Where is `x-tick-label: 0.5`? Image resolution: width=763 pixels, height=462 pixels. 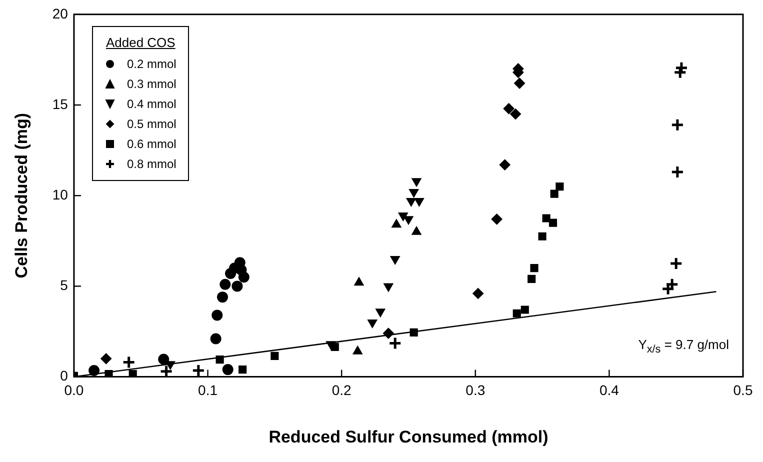
x-tick-label: 0.5 is located at coordinates (743, 390).